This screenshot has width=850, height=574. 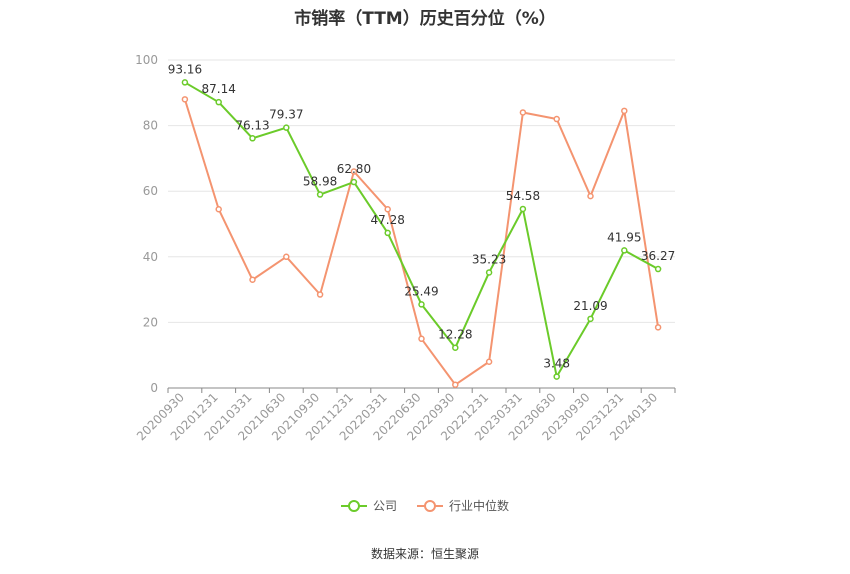 I want to click on data-label: 3.48, so click(x=556, y=364).